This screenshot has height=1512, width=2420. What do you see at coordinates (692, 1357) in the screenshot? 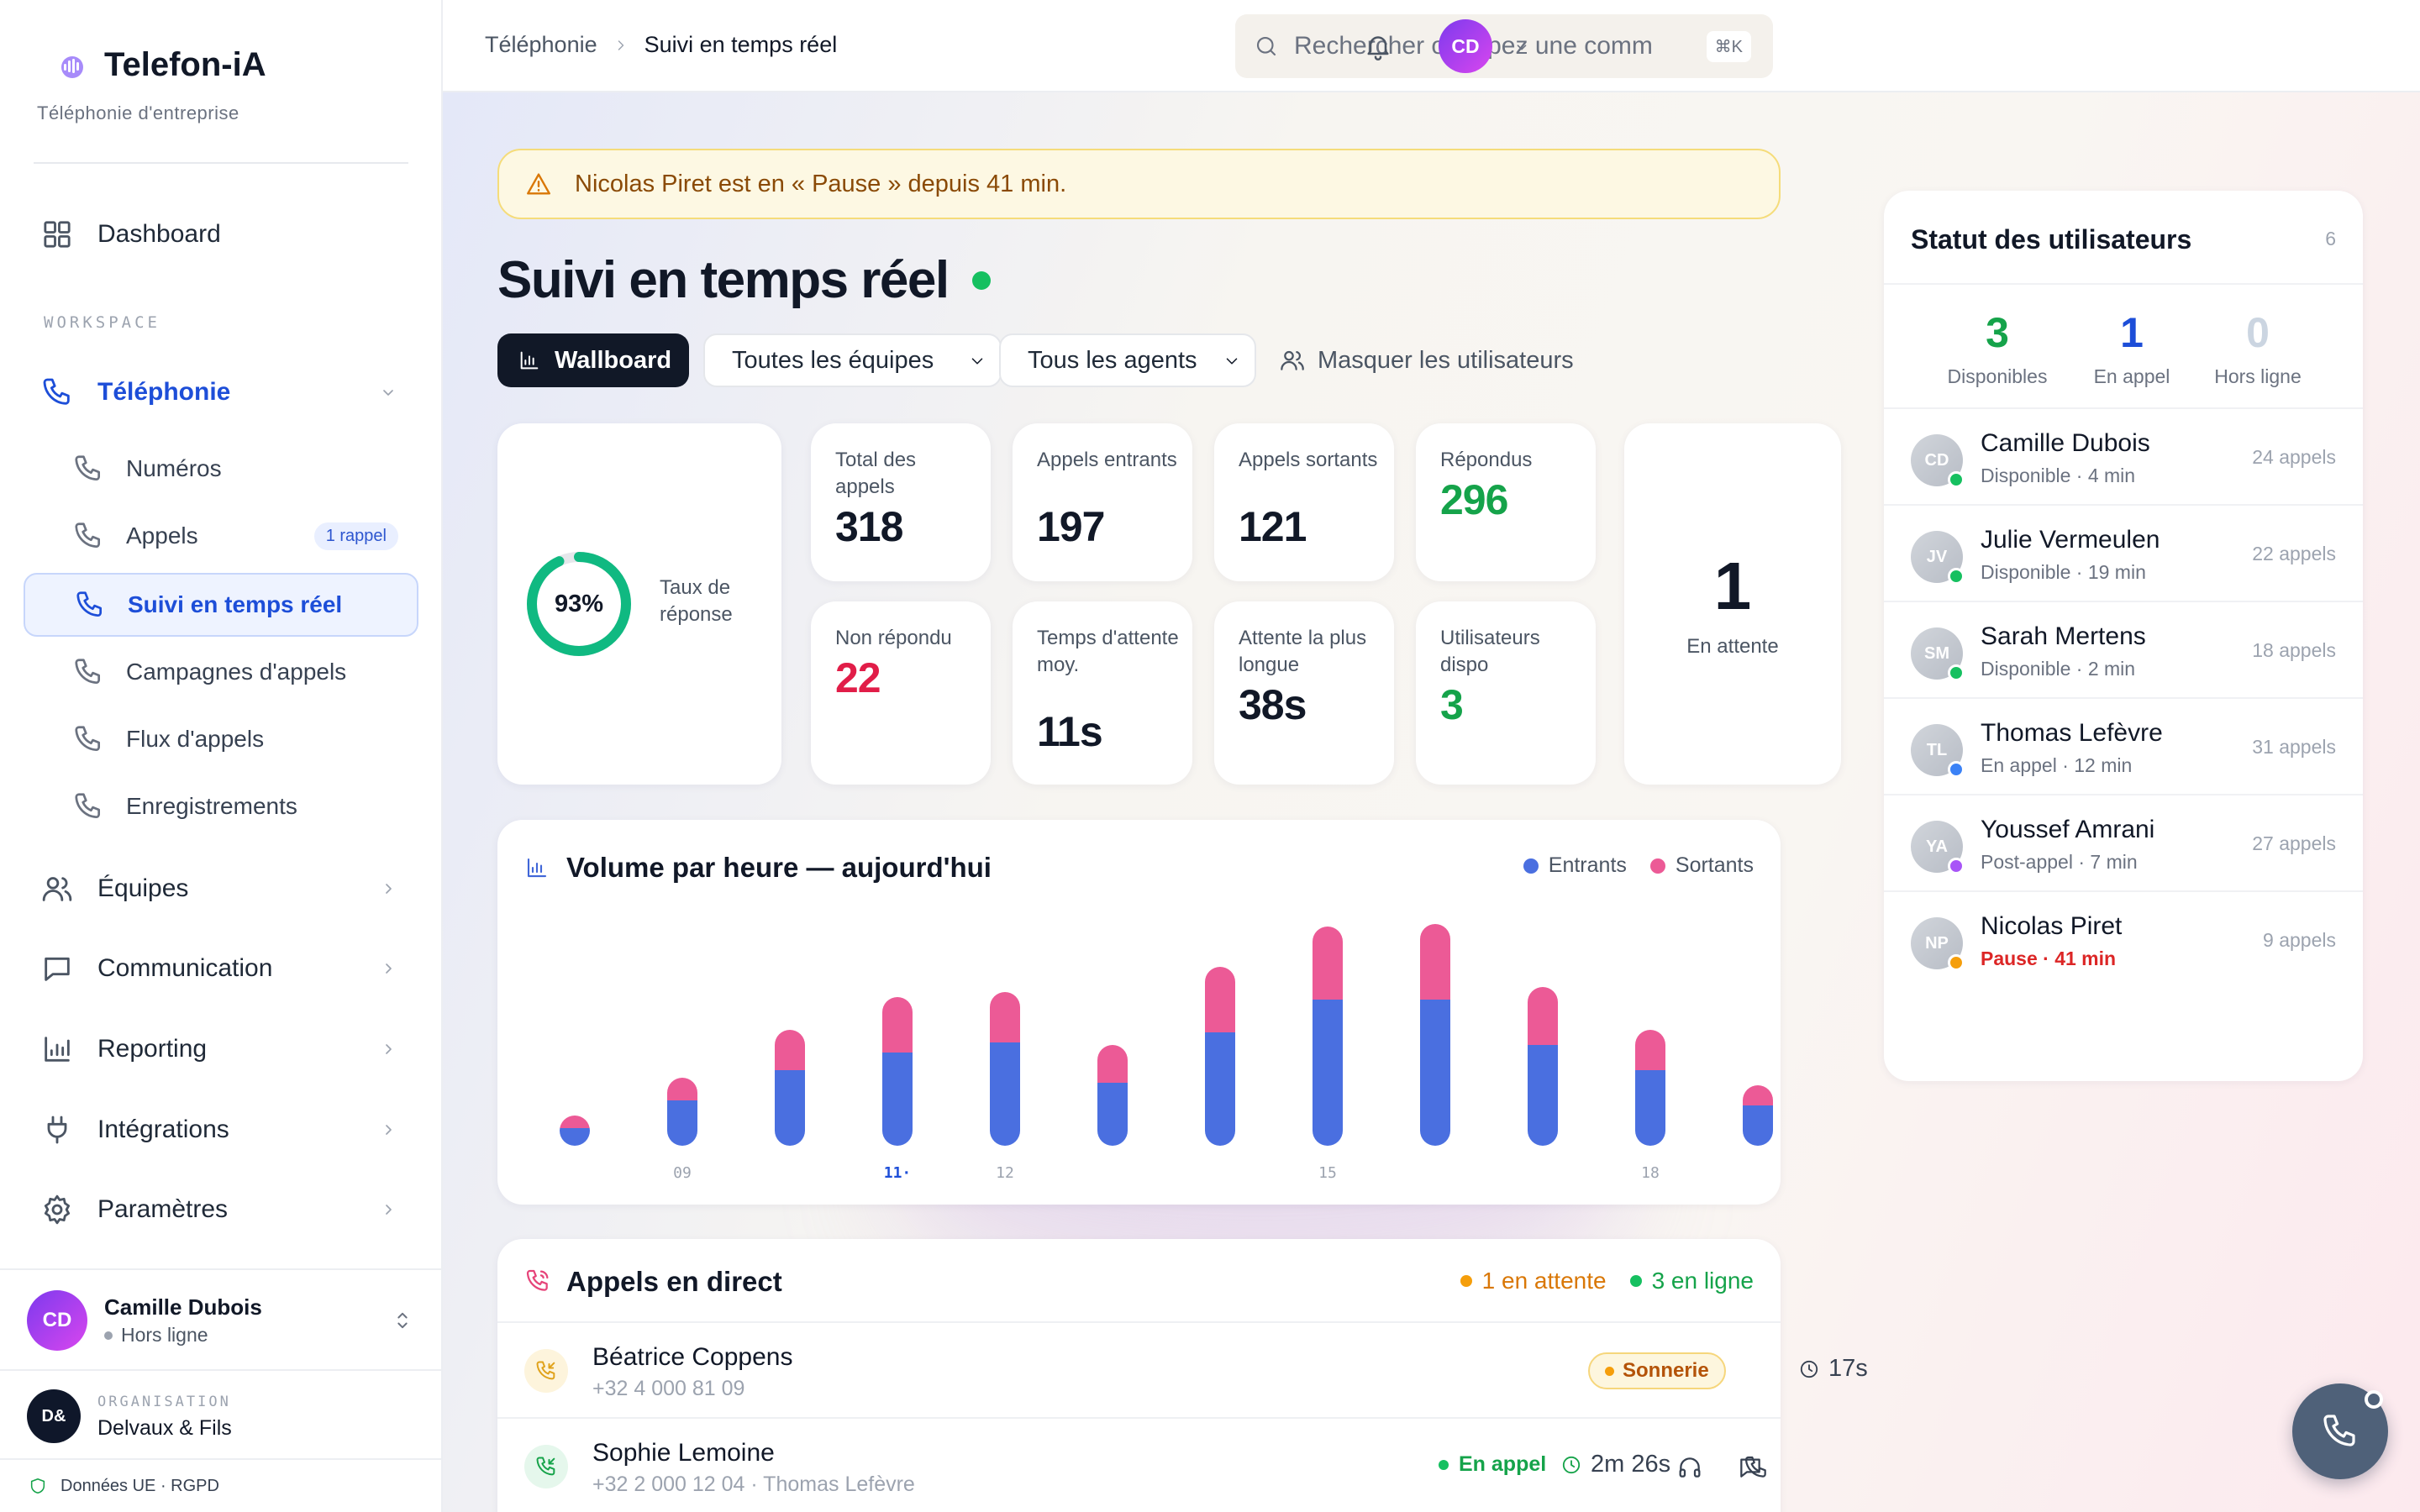
I see `caller-name: Béatrice Coppens` at bounding box center [692, 1357].